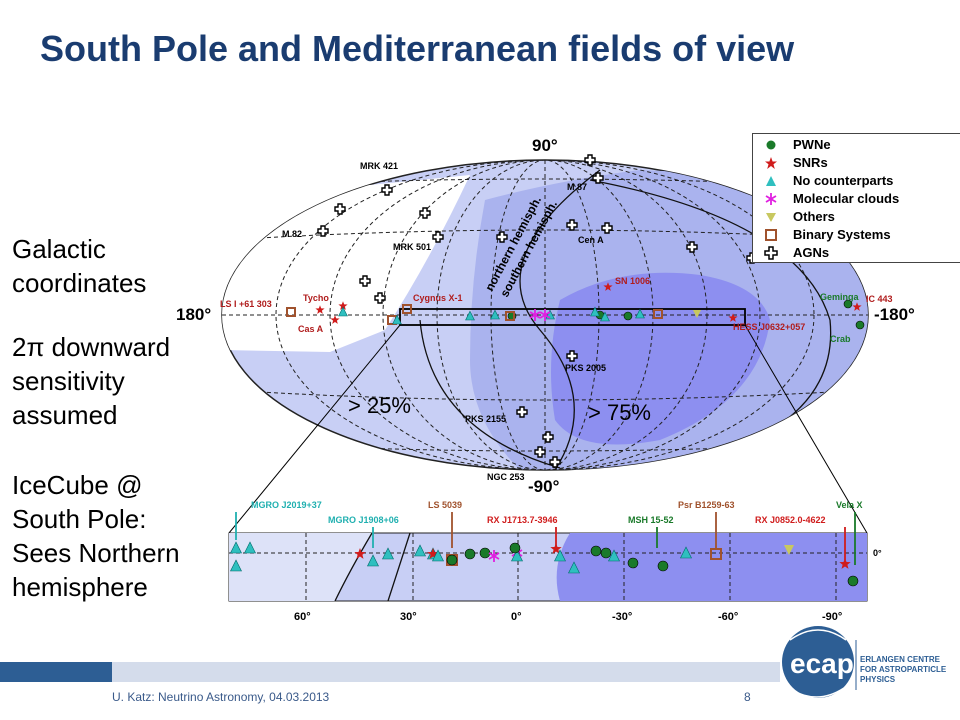 This screenshot has width=960, height=720. I want to click on logo-line: FOR ASTROPARTICLE, so click(903, 669).